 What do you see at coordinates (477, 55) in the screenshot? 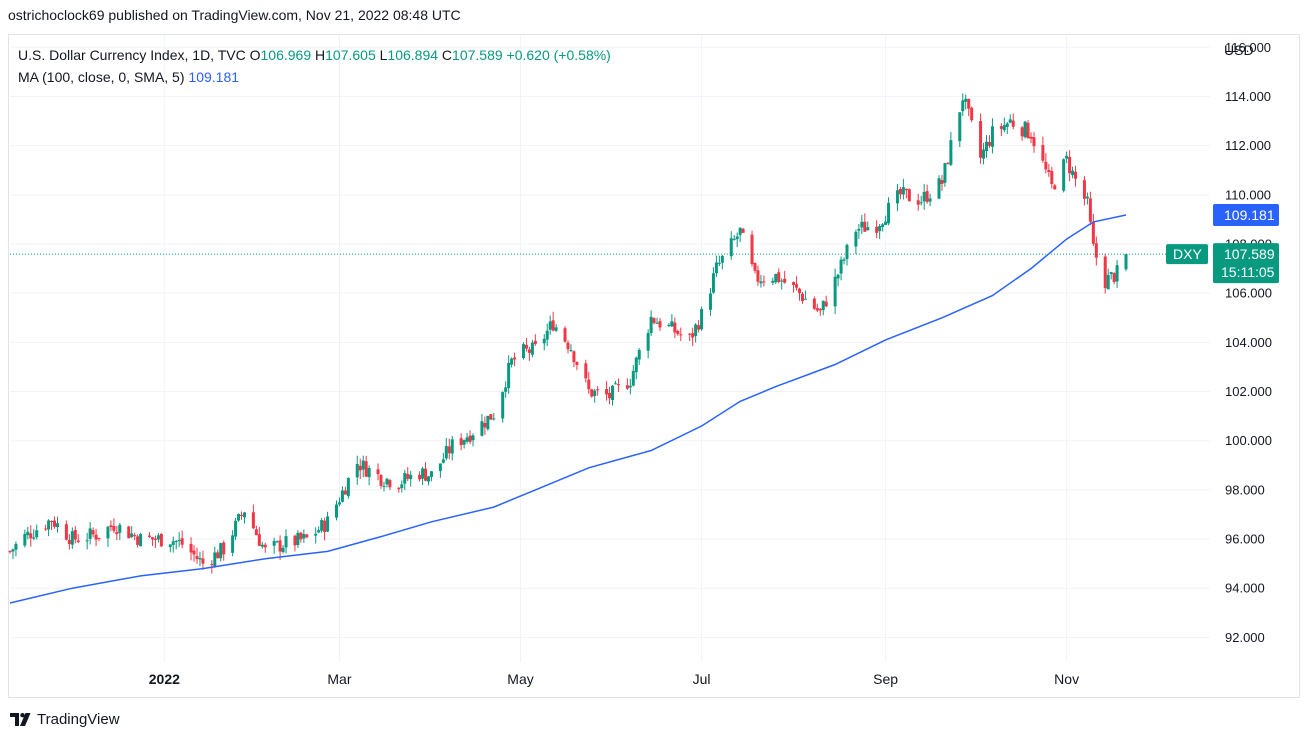
I see `close-value: 107.589` at bounding box center [477, 55].